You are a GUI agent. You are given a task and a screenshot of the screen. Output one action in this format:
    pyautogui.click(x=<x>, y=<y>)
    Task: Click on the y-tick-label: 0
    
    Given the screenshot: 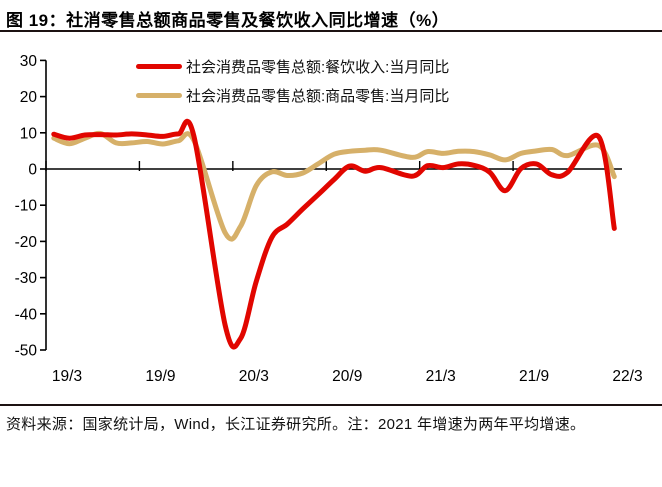 What is the action you would take?
    pyautogui.click(x=32, y=170)
    